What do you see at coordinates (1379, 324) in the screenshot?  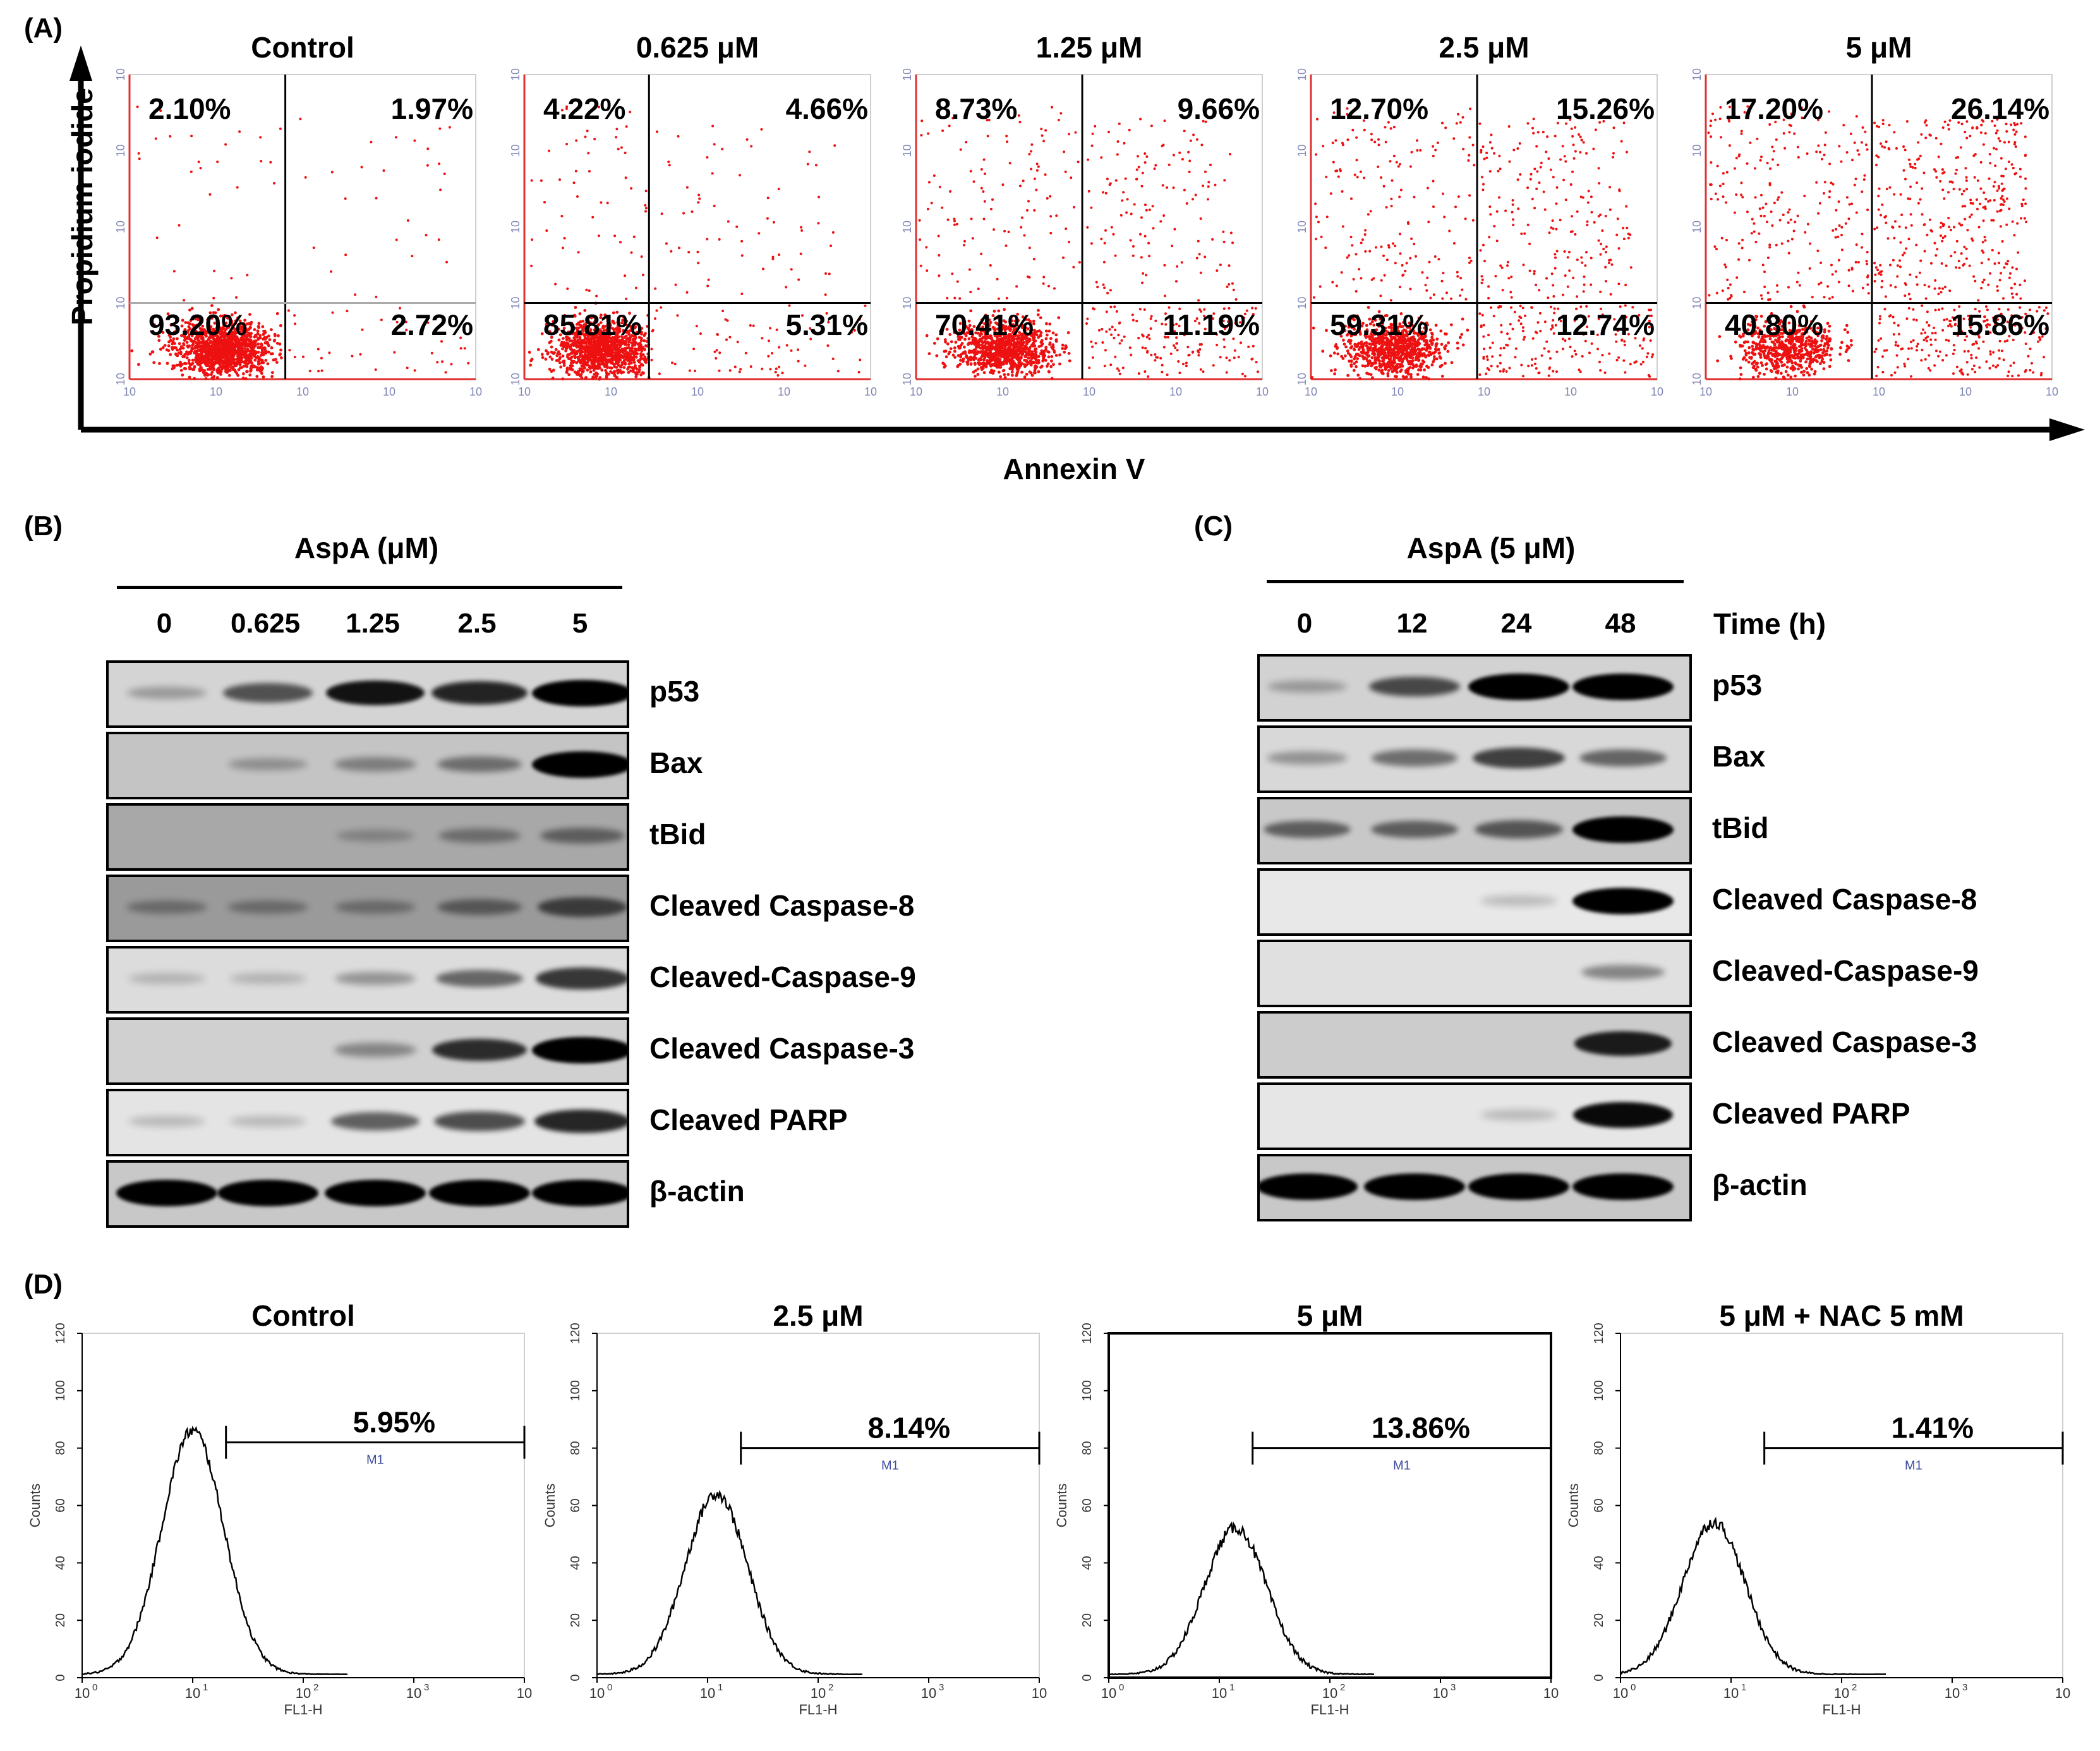 I see `quadrant-percent-ll: 59.31%` at bounding box center [1379, 324].